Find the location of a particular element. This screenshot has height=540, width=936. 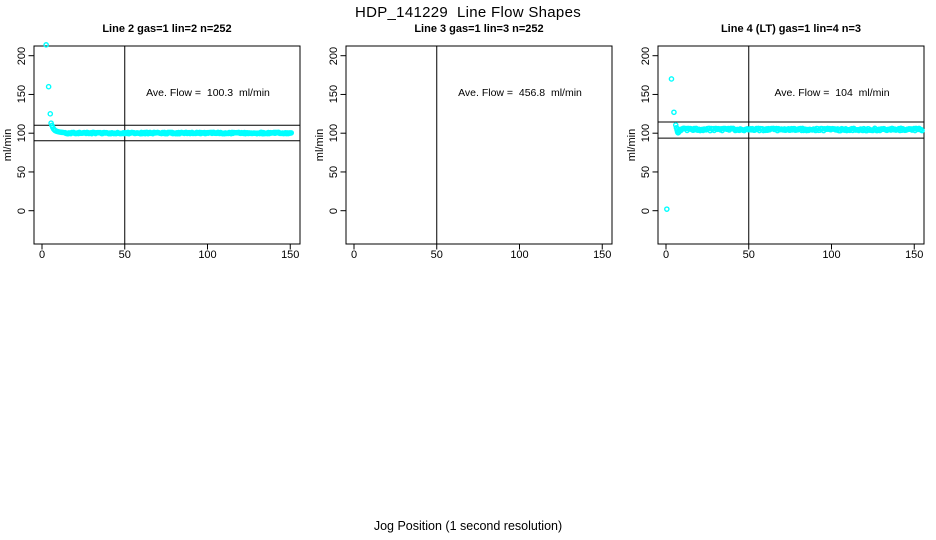

subplot-title: Line 3 gas=1 lin=3 n=252 is located at coordinates (479, 29).